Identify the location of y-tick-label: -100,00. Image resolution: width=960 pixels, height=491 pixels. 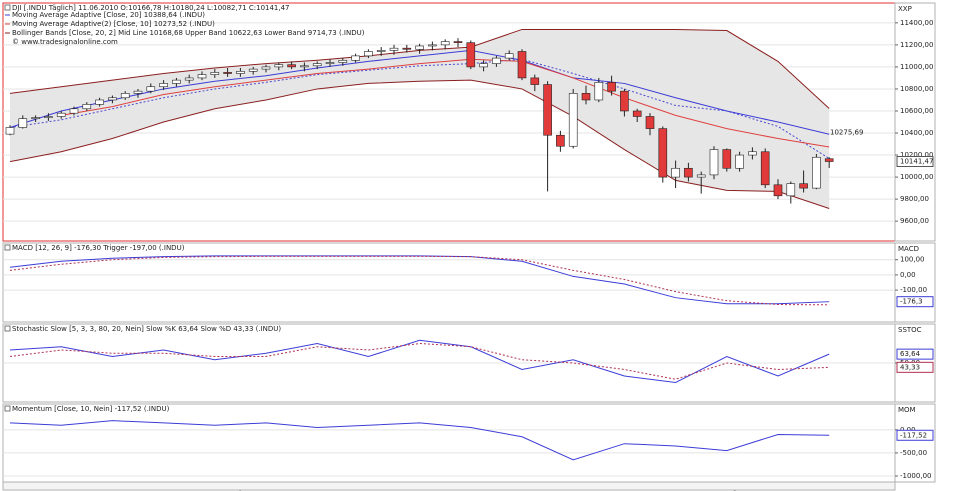
(913, 290).